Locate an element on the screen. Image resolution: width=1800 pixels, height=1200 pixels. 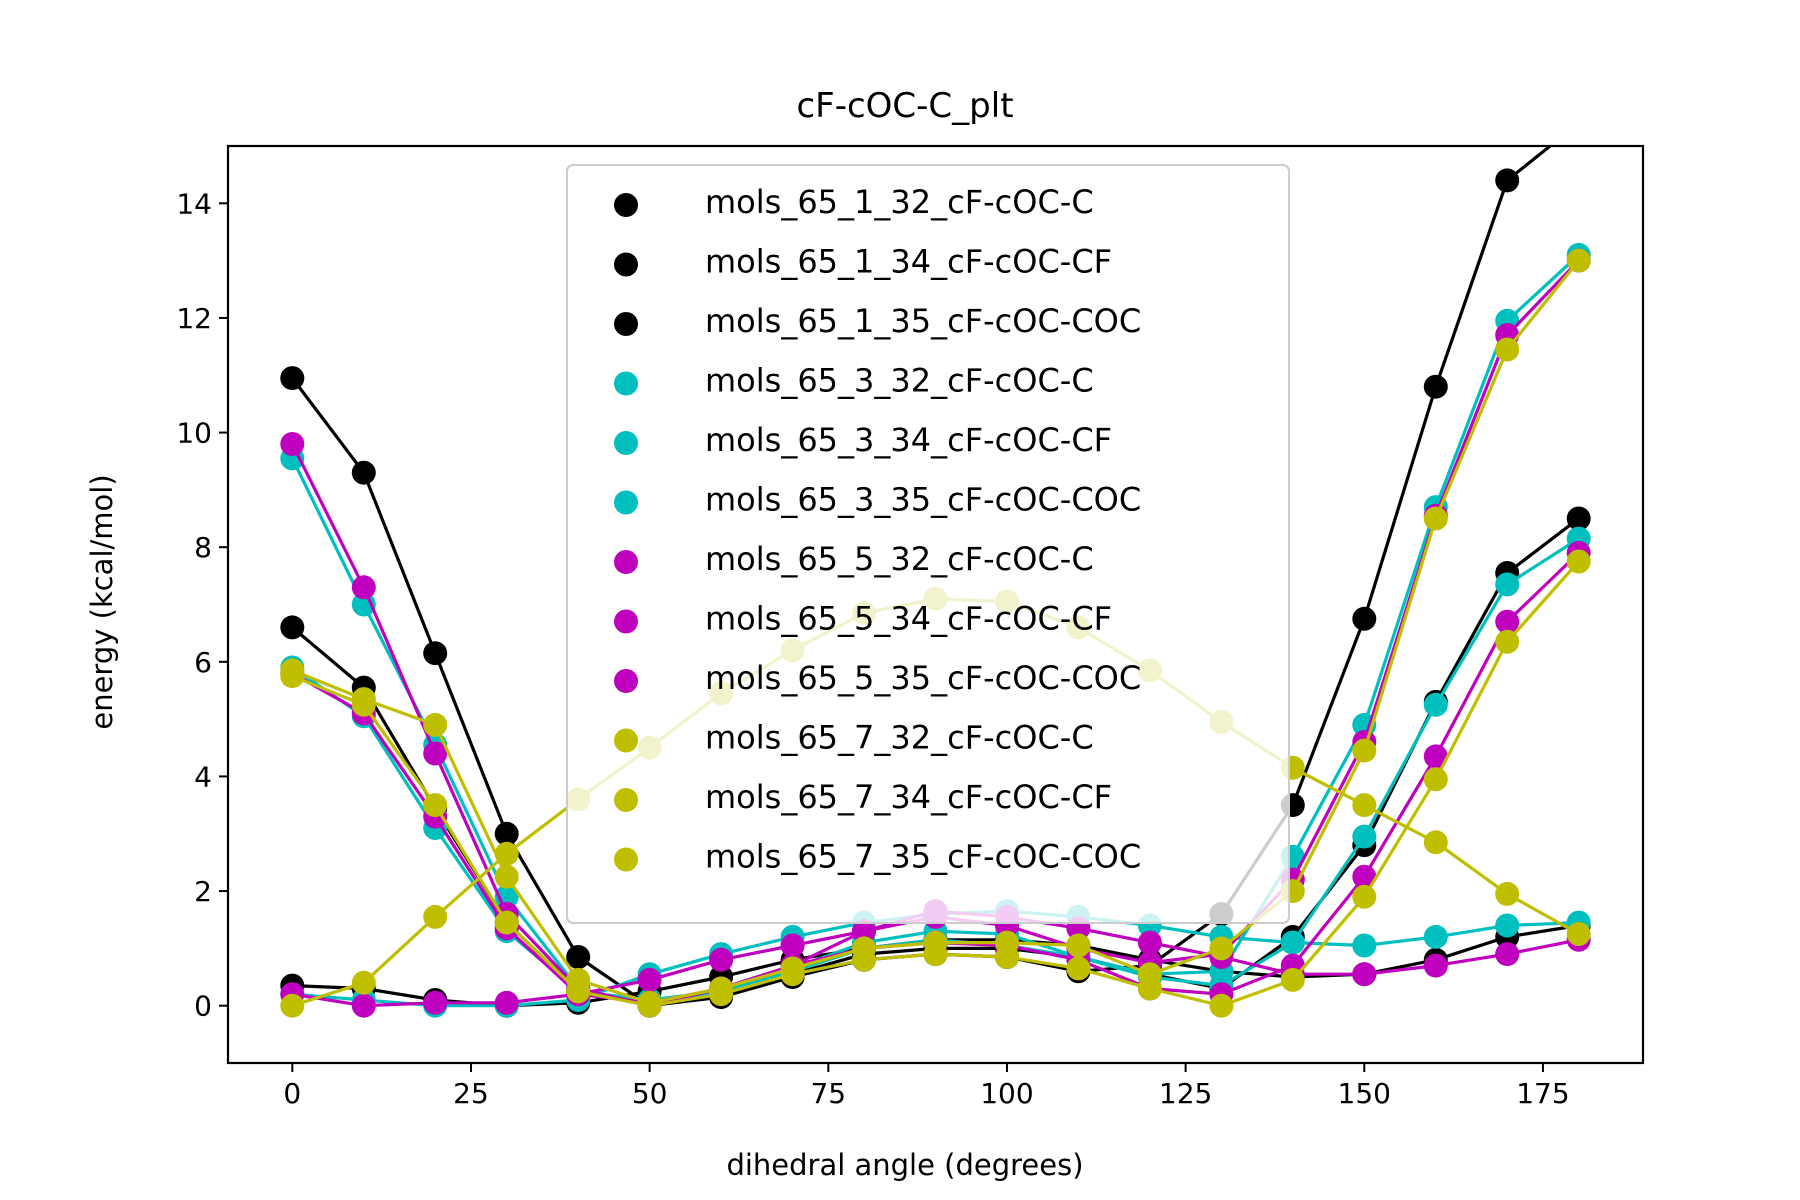
legend-label: mols_65_3_34_cF-cOC-CF is located at coordinates (908, 440).